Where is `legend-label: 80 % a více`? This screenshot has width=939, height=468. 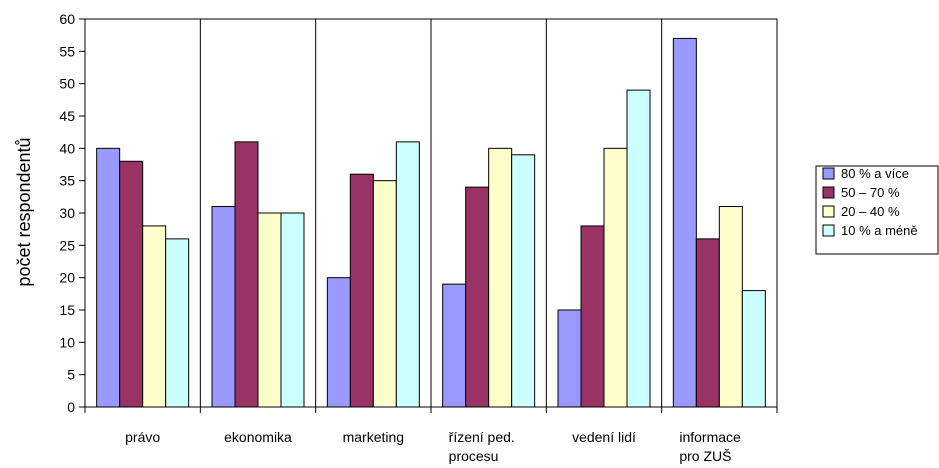
legend-label: 80 % a více is located at coordinates (875, 173).